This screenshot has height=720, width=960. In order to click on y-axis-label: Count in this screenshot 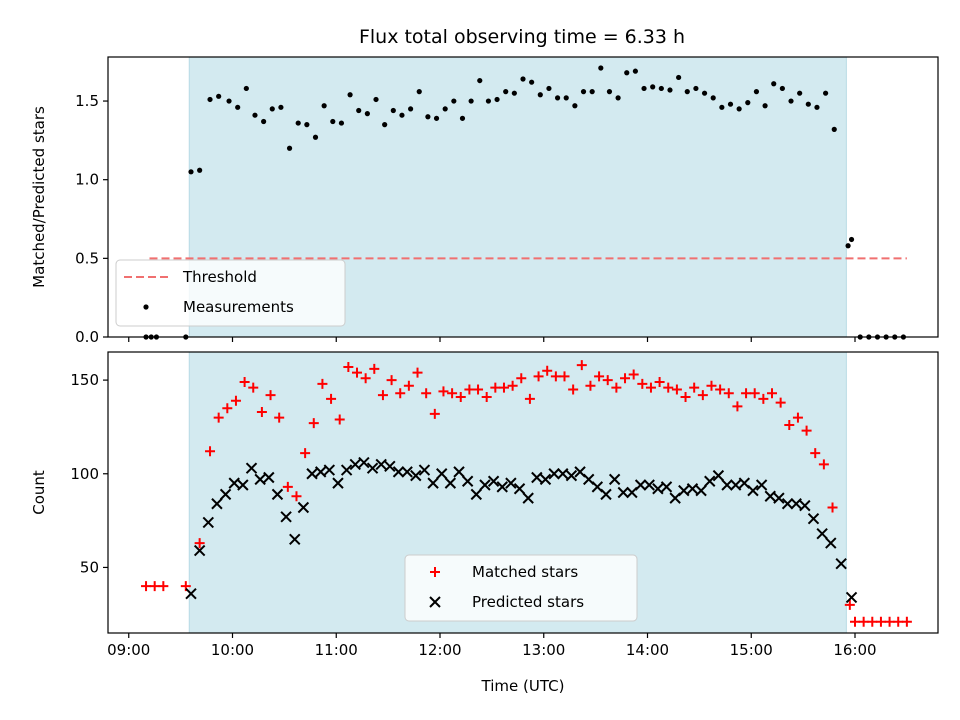, I will do `click(39, 492)`.